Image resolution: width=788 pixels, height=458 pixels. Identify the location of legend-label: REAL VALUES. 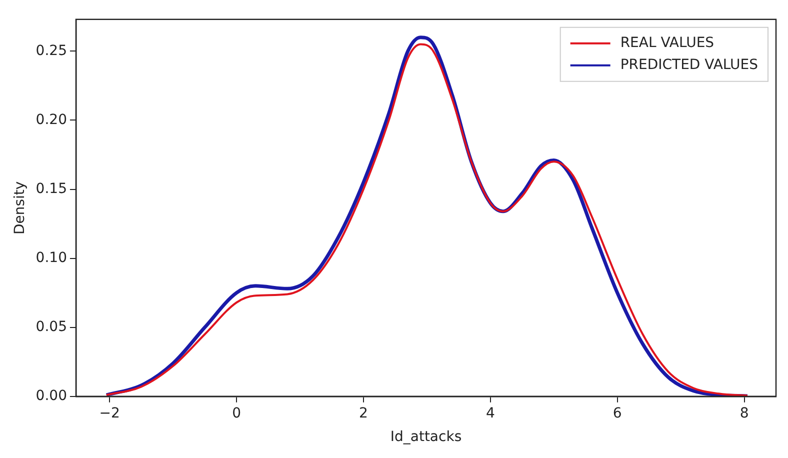
(667, 43).